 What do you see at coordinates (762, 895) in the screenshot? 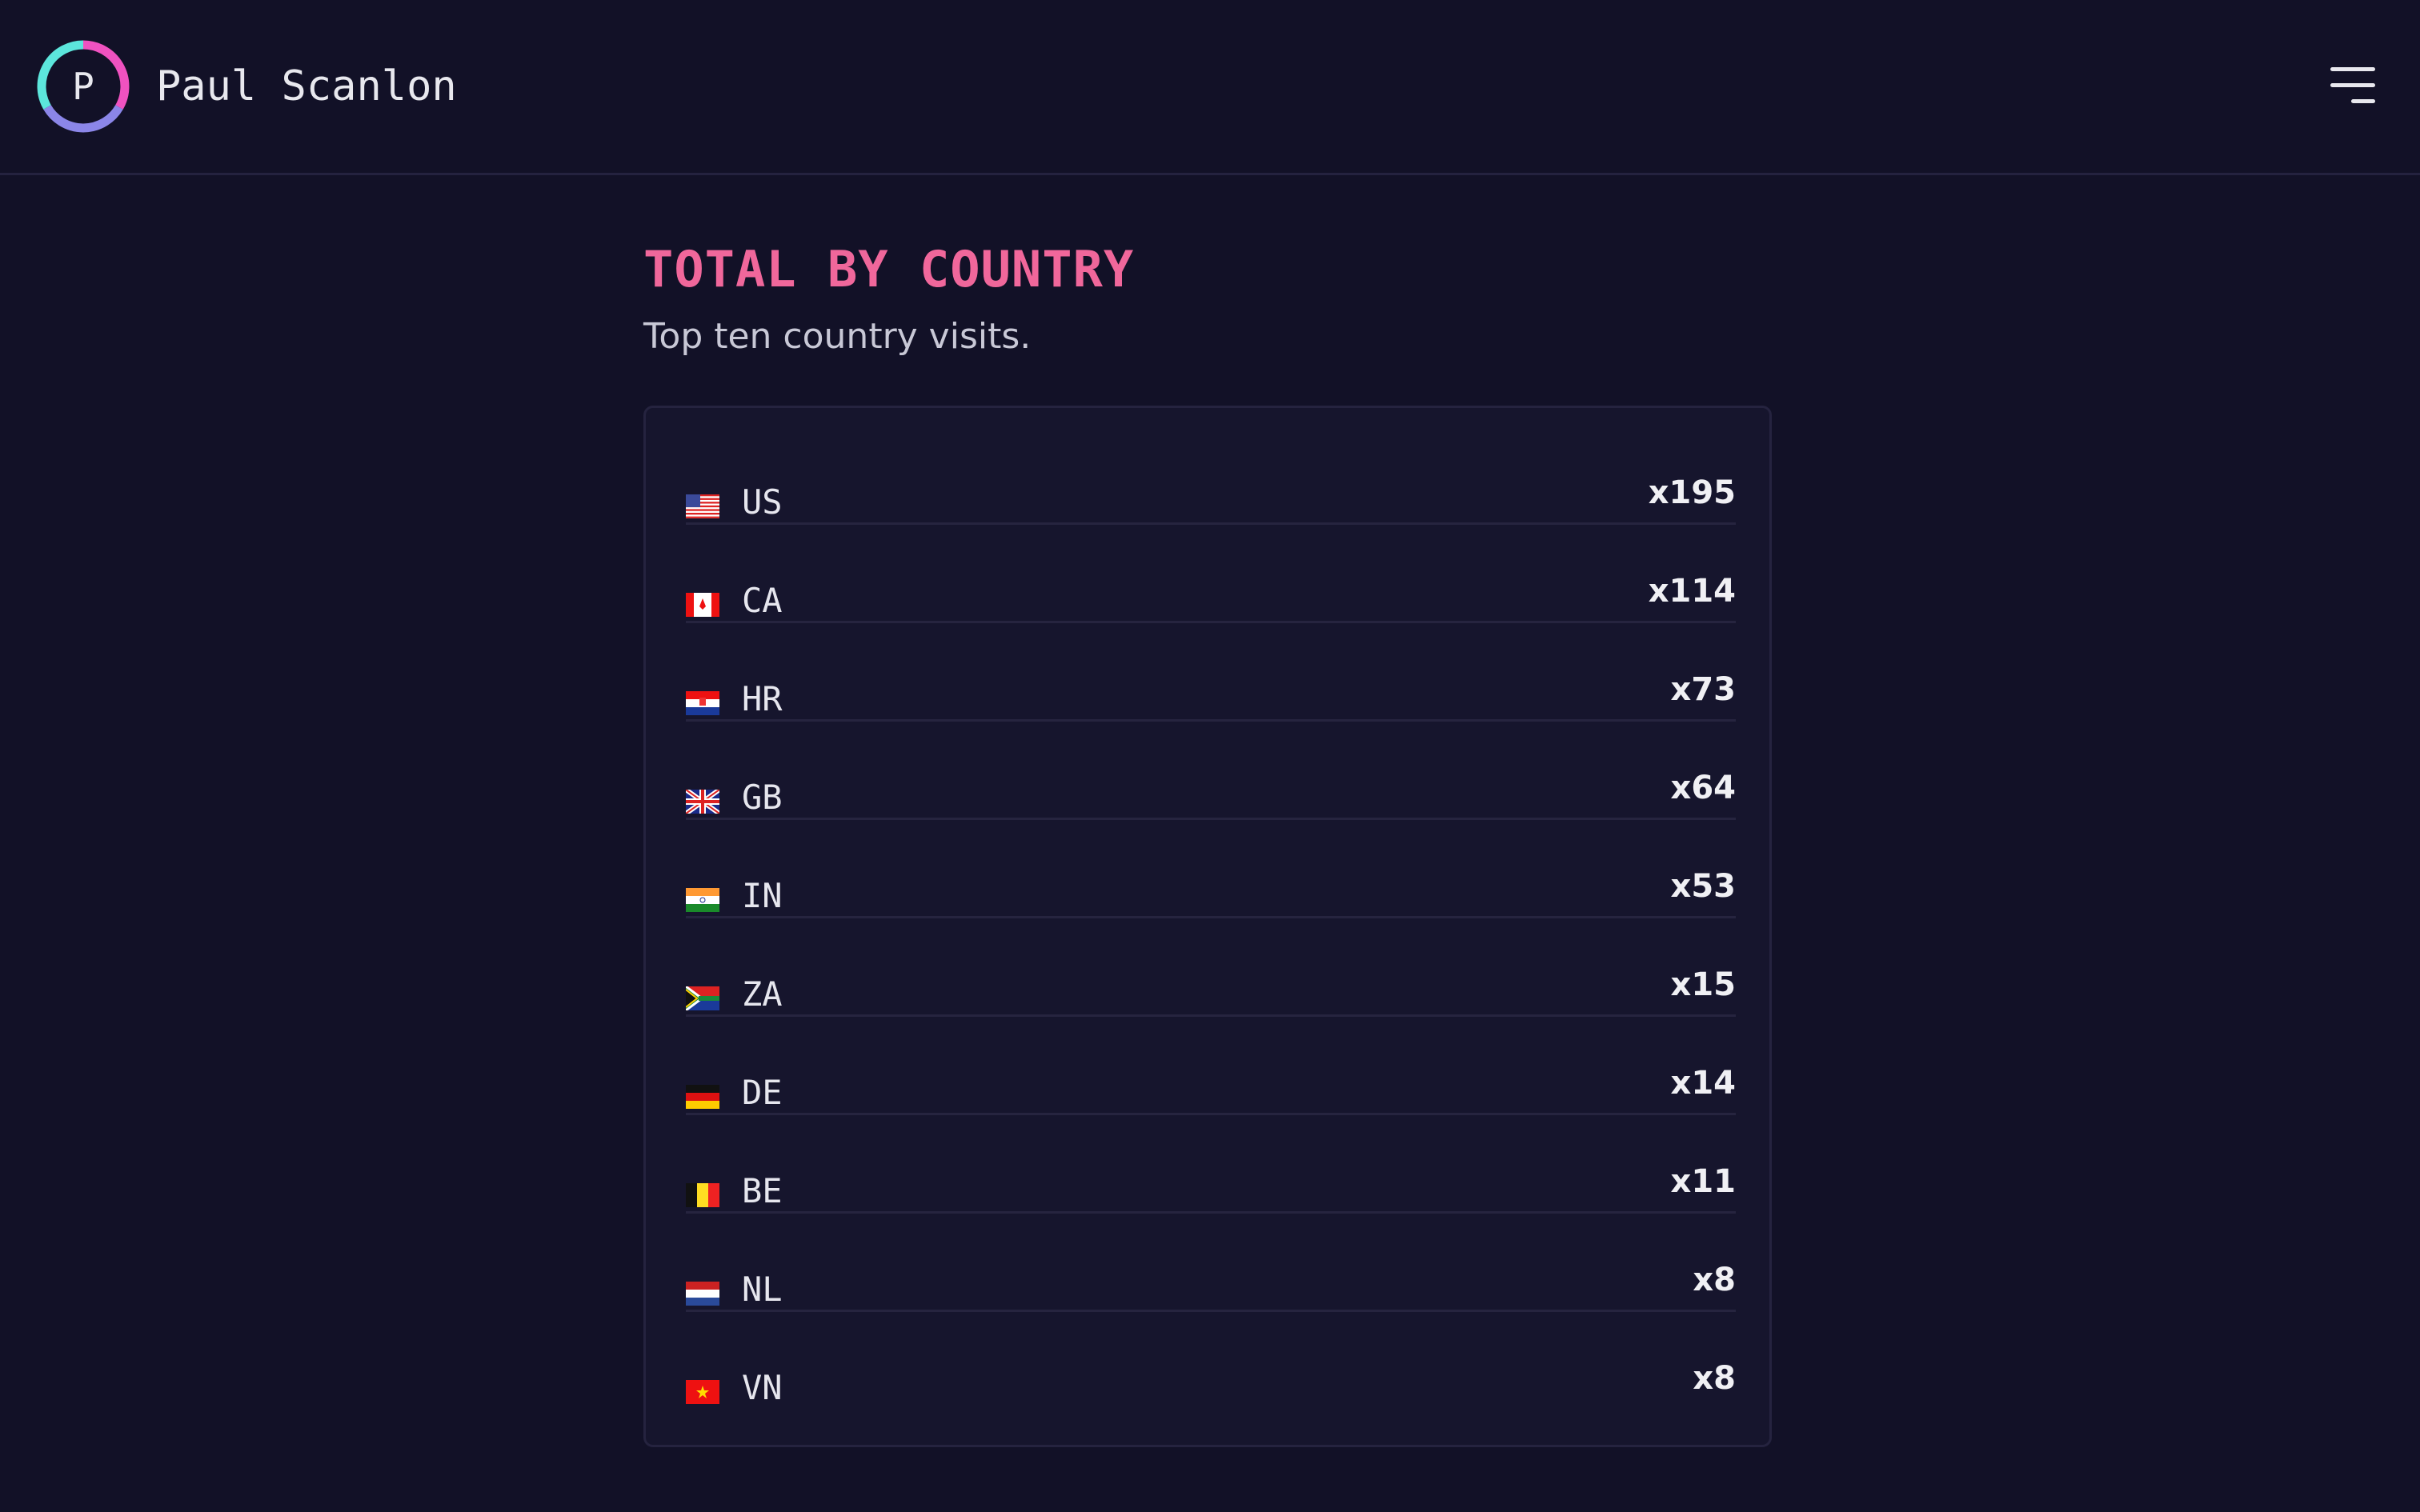
I see `country-code: IN` at bounding box center [762, 895].